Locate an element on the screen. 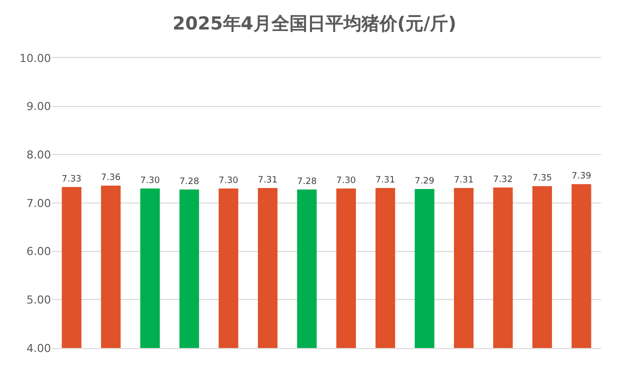  y-tick-label: 10.00 is located at coordinates (35, 58).